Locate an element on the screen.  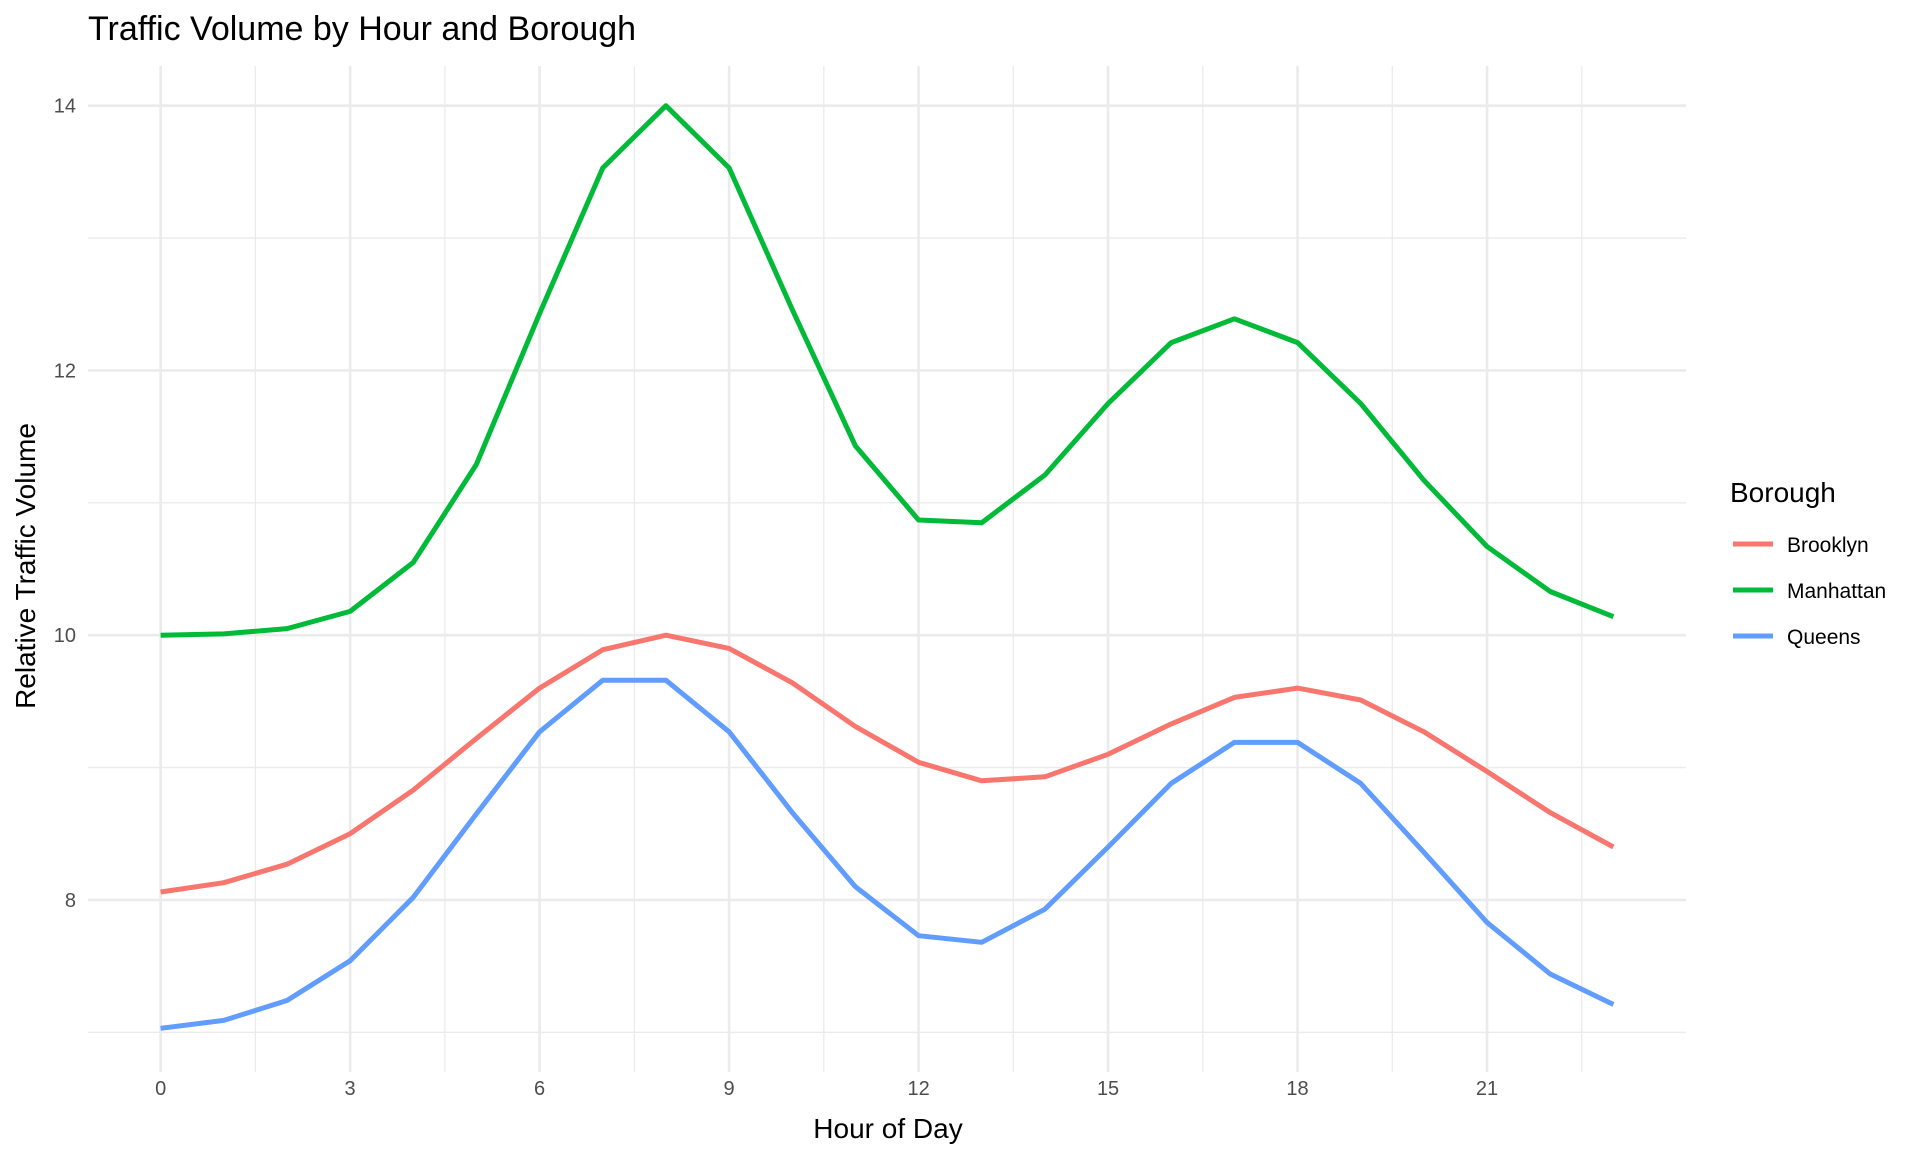
x-tick-label: 0 is located at coordinates (160, 1089).